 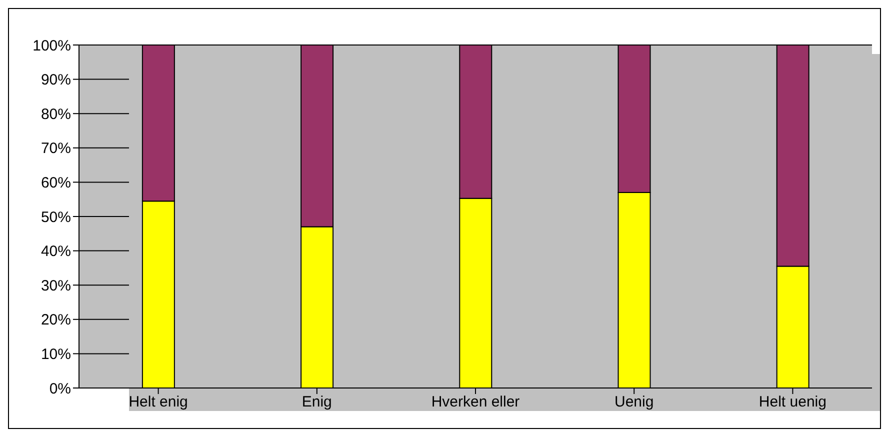 I want to click on y-tick-label: 40%, so click(x=55, y=251).